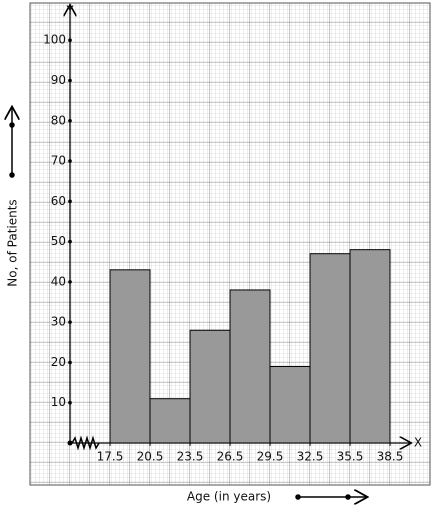 The height and width of the screenshot is (510, 434). I want to click on y-tick-label: 50, so click(58, 241).